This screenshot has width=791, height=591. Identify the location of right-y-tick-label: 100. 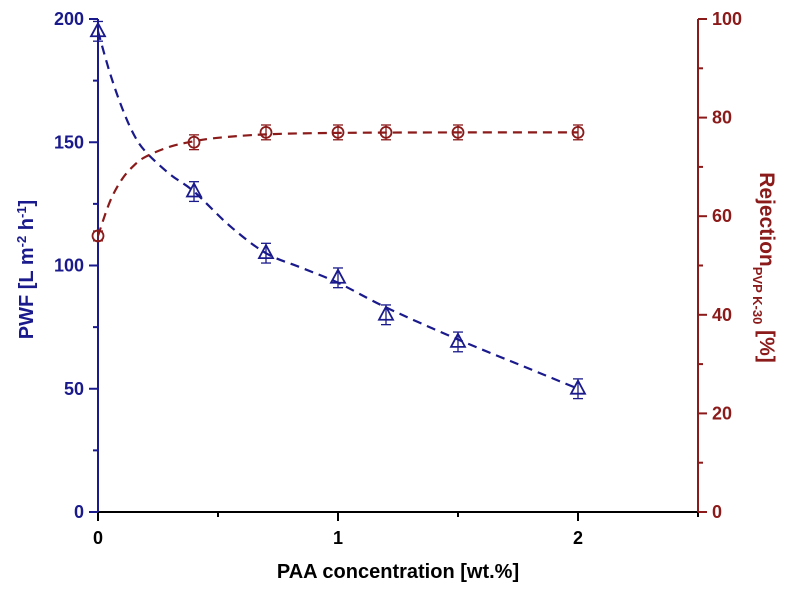
(727, 19).